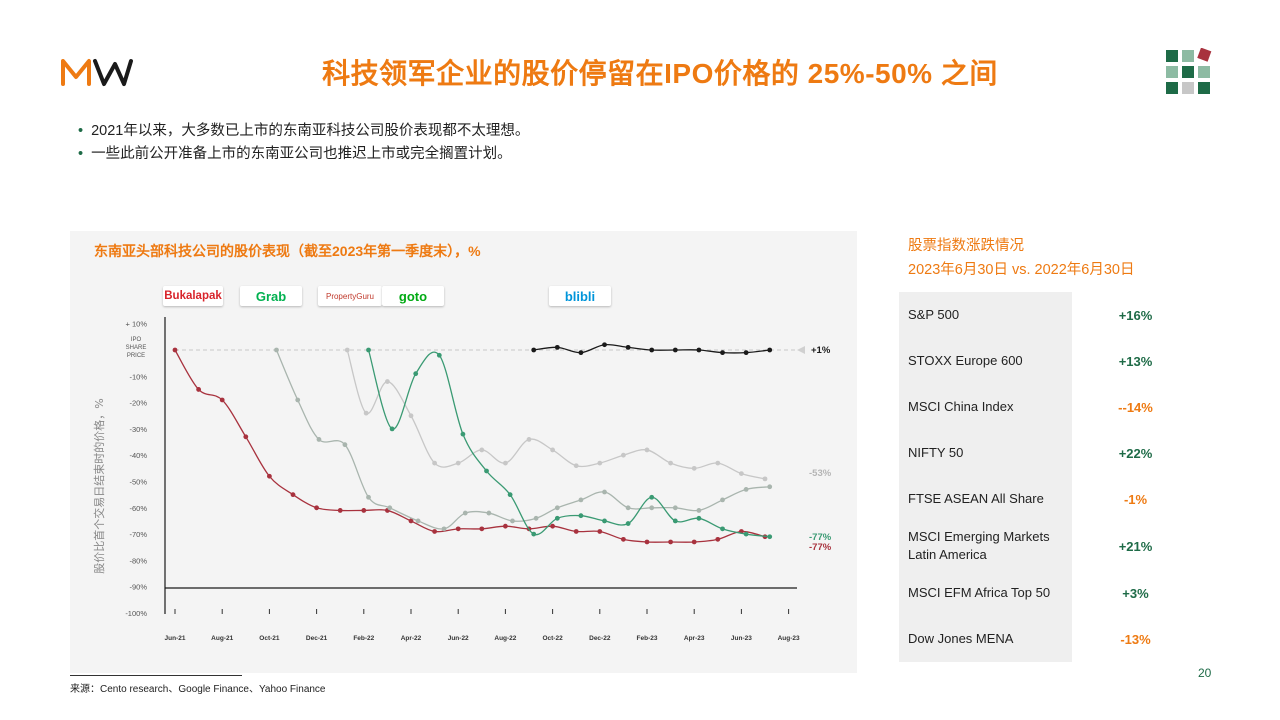 The height and width of the screenshot is (720, 1280). Describe the element at coordinates (1021, 258) in the screenshot. I see `index-panel-title: 股票指数涨跌情况 2023年6月30日 vs. 2022年6月30日` at that location.